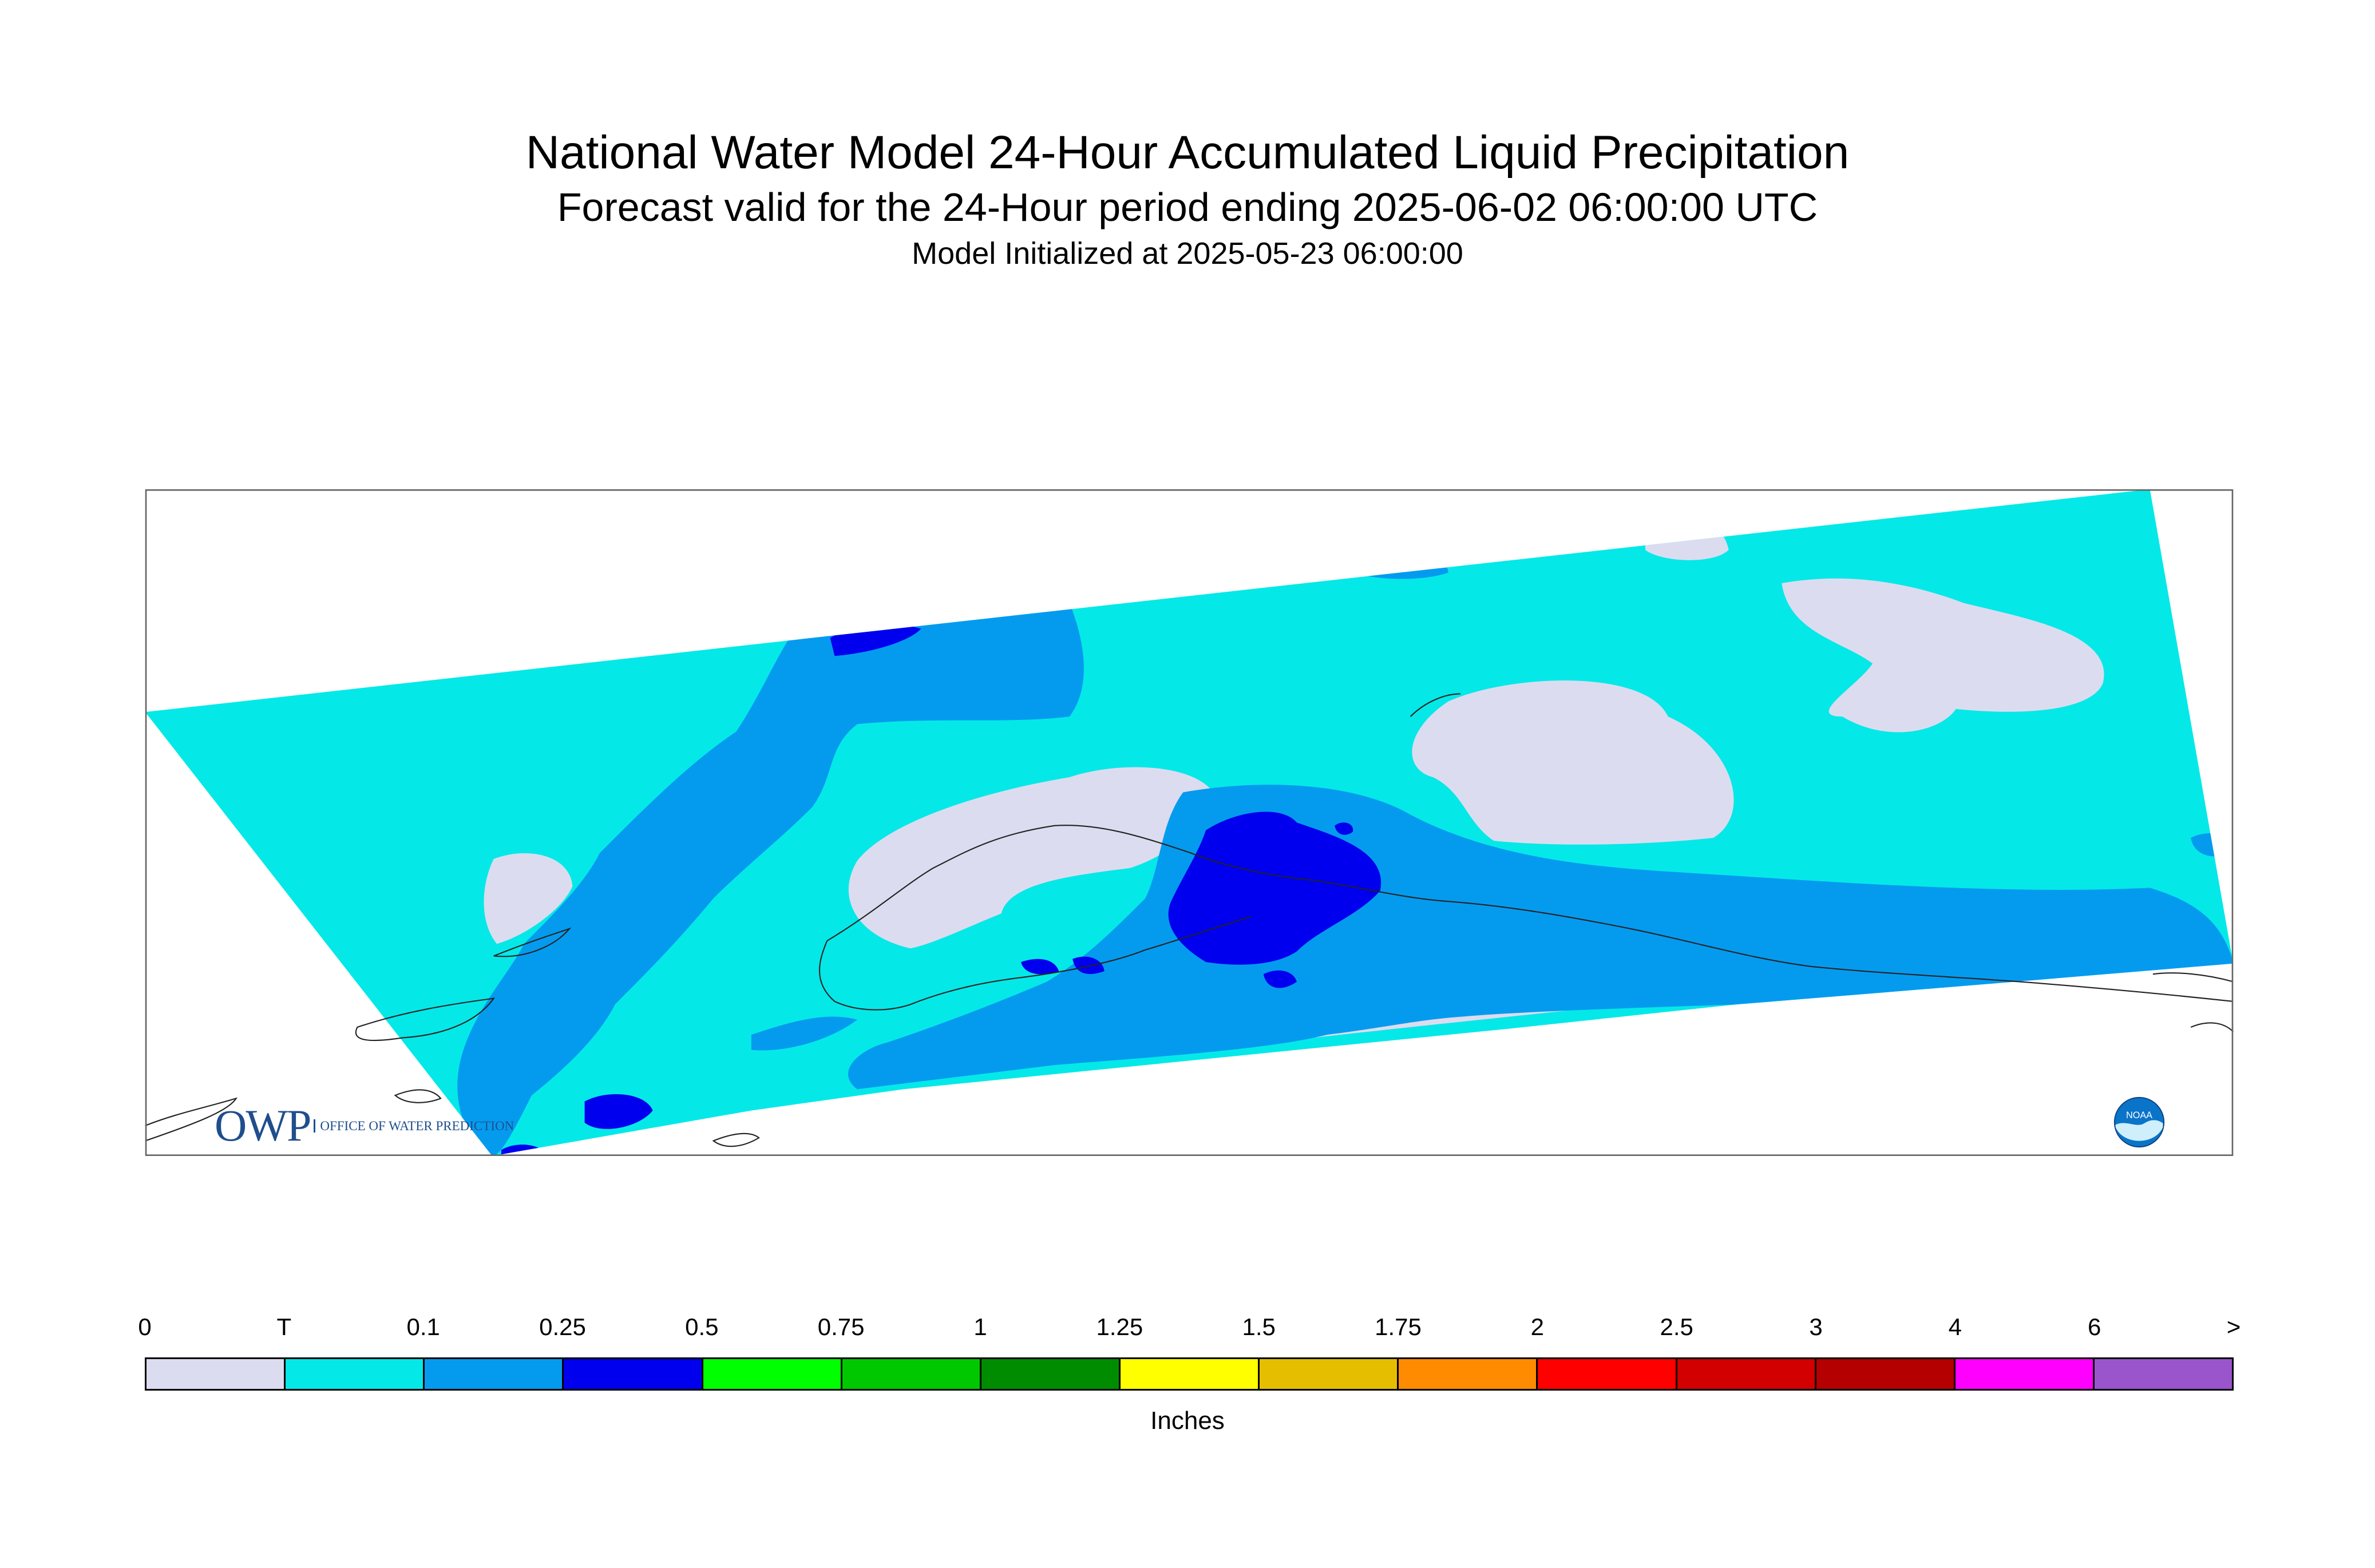 This screenshot has width=2375, height=1568. Describe the element at coordinates (2139, 1115) in the screenshot. I see `noaa-logo-text: NOAA` at that location.